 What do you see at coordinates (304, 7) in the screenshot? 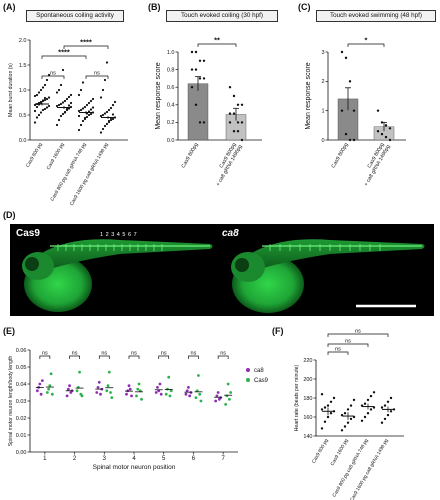
I see `panel-letter-c: (C)` at bounding box center [304, 7].